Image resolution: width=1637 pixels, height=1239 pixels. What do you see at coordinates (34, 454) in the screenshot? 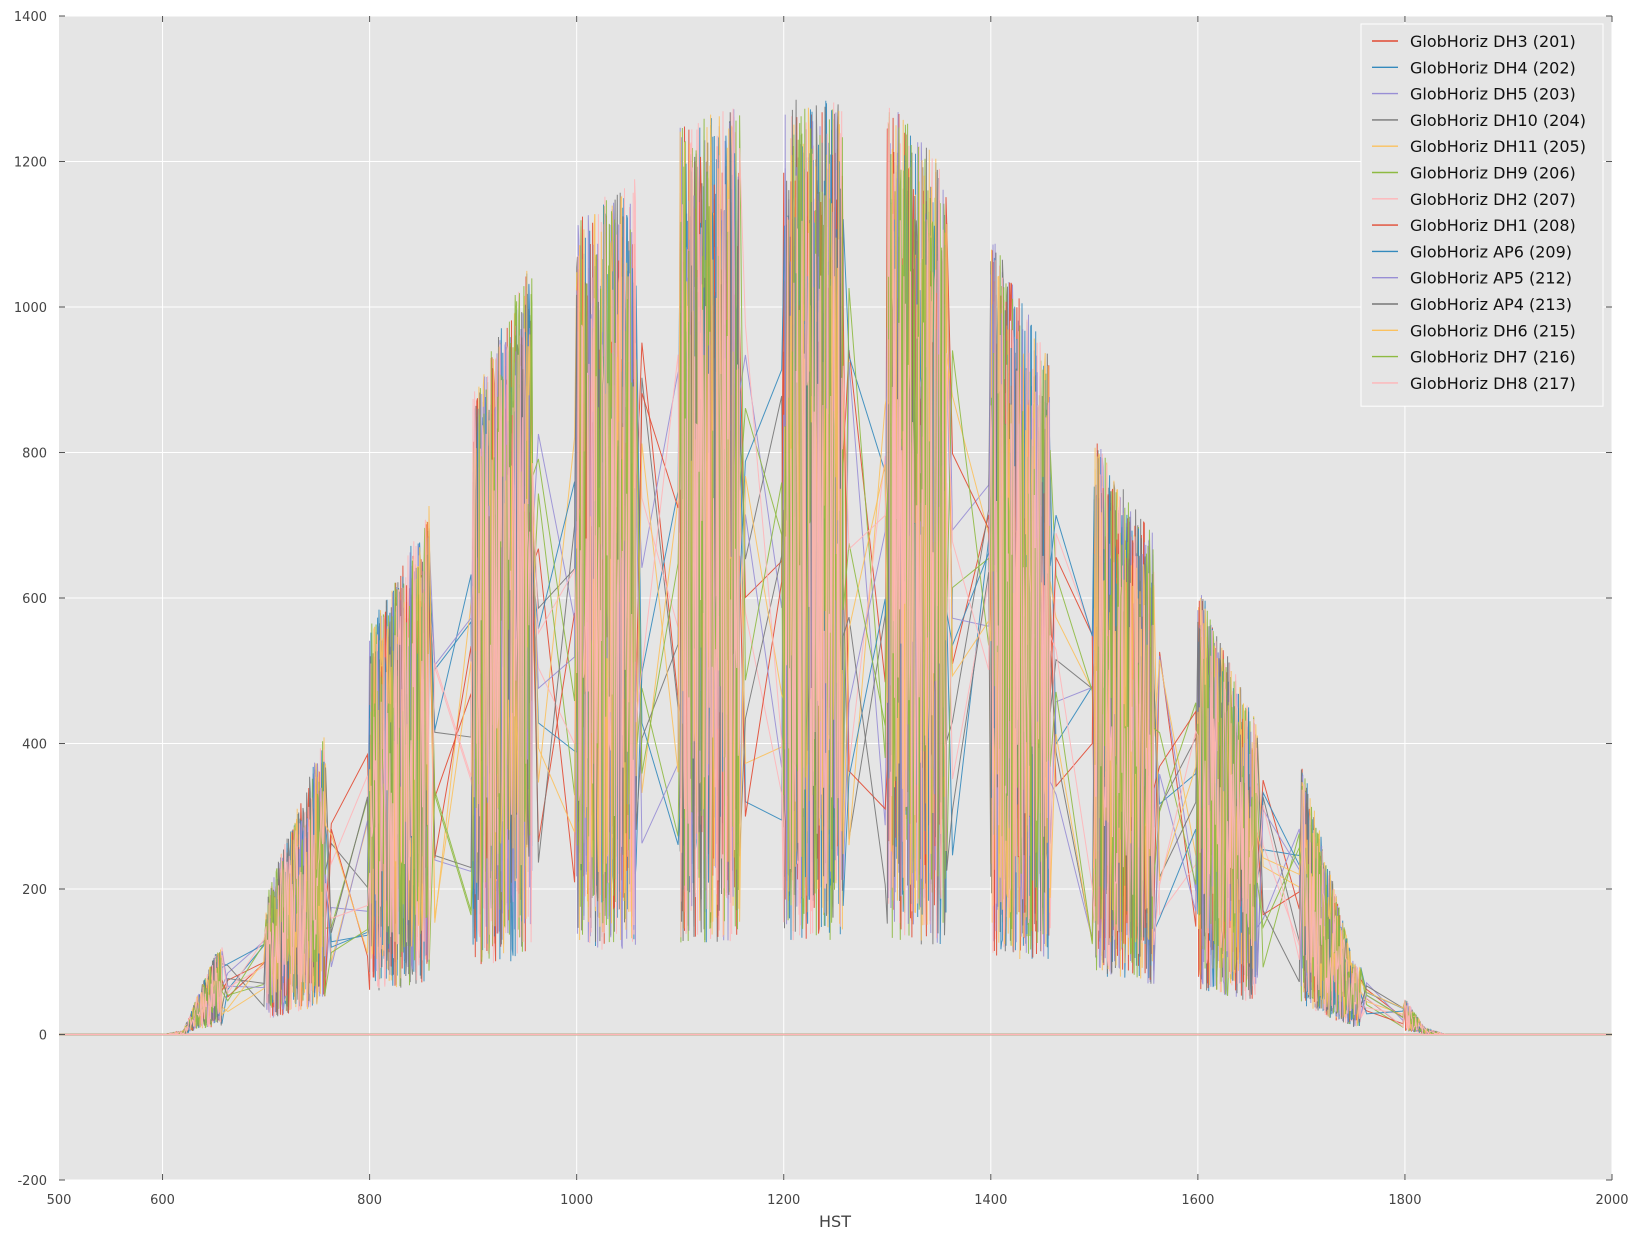
I see `y-tick-label: 800` at bounding box center [34, 454].